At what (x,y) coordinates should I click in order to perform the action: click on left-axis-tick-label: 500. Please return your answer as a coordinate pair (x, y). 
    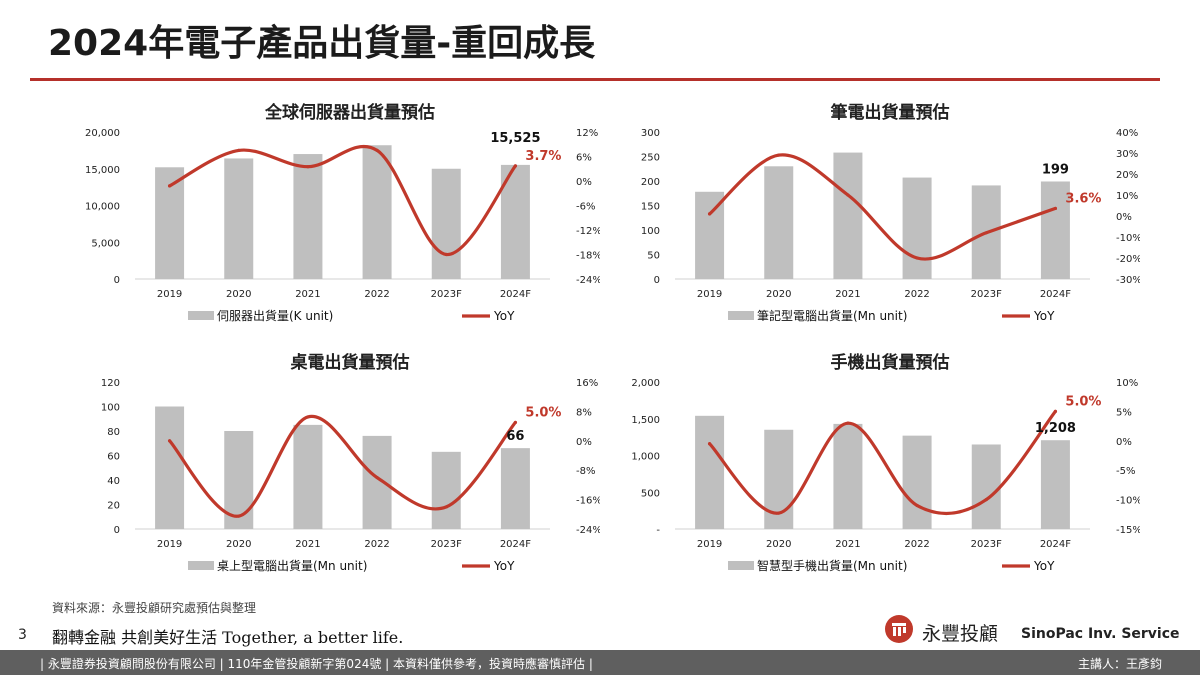
    Looking at the image, I should click on (650, 493).